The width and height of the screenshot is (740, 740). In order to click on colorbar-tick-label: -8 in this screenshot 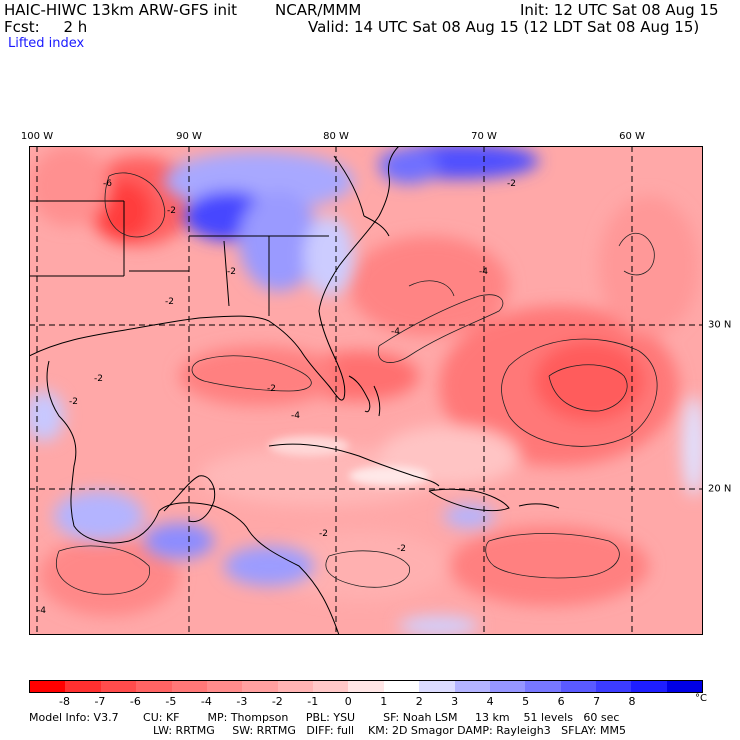, I will do `click(64, 701)`.